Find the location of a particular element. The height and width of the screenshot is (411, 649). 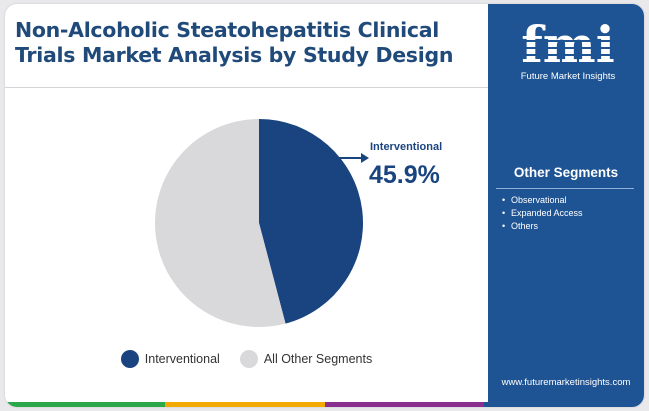

callout-label: Interventional is located at coordinates (406, 147).